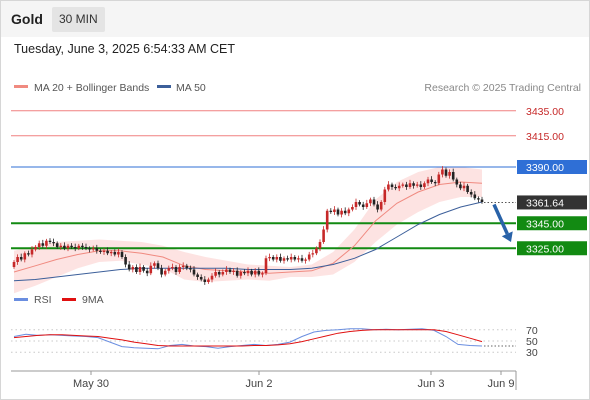 The image size is (590, 400). What do you see at coordinates (502, 88) in the screenshot?
I see `research-credit: Research © 2025 Trading Central` at bounding box center [502, 88].